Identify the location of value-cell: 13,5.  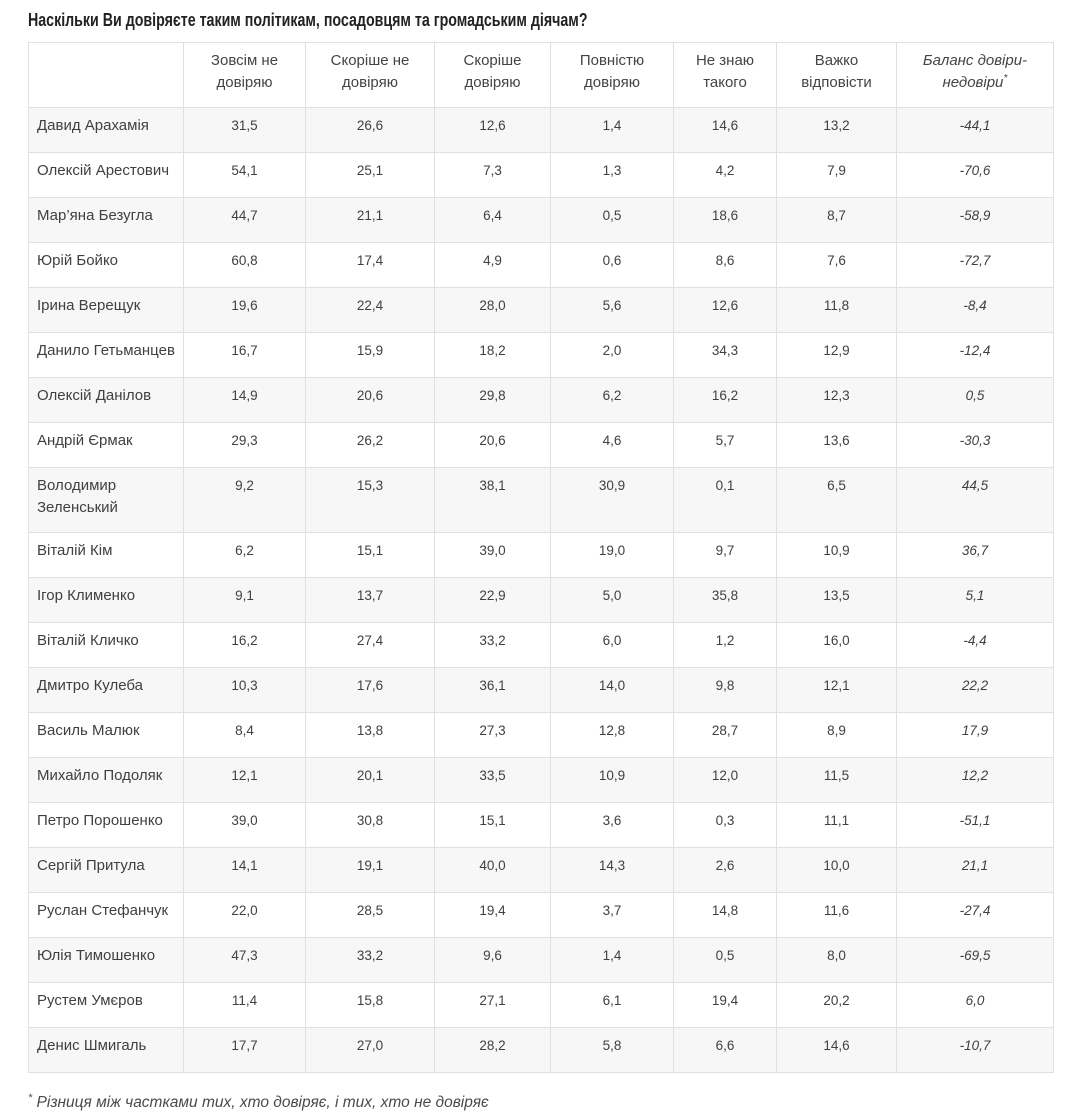
(836, 600).